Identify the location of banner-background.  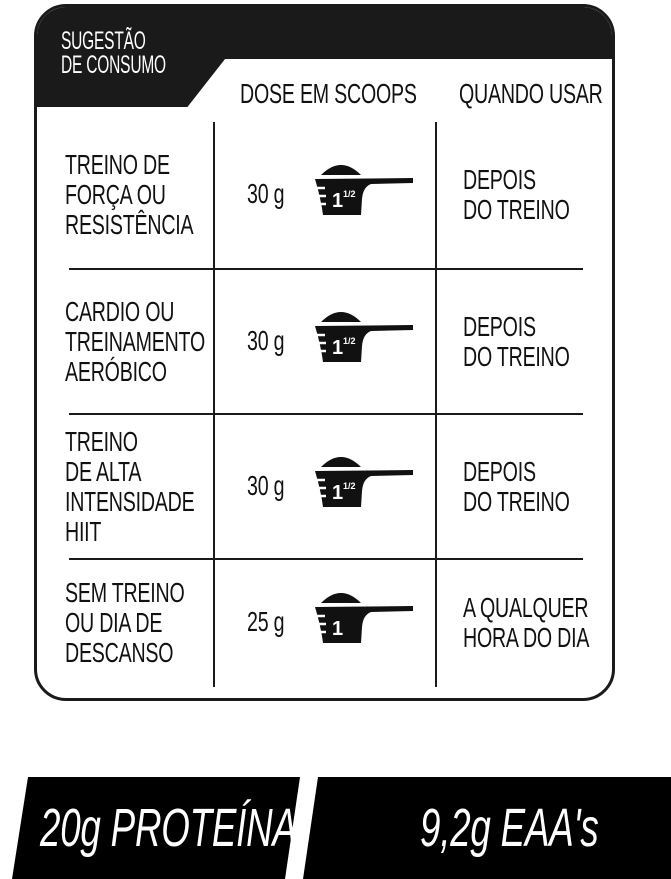
(341, 828).